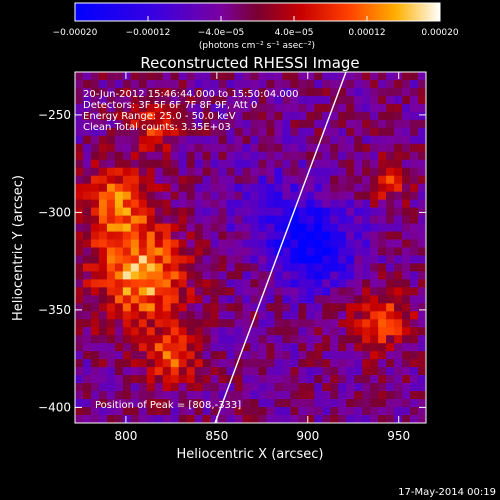  I want to click on colorbar-unit-label: (photons cm⁻² s⁻¹ asec⁻²), so click(257, 46).